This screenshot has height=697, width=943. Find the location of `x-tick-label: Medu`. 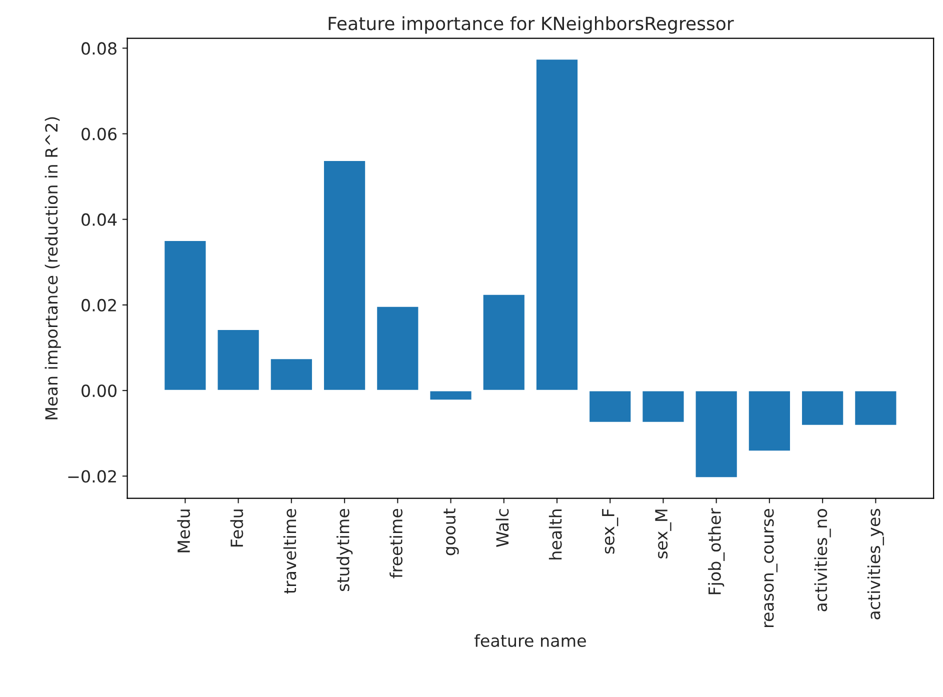

x-tick-label: Medu is located at coordinates (183, 531).